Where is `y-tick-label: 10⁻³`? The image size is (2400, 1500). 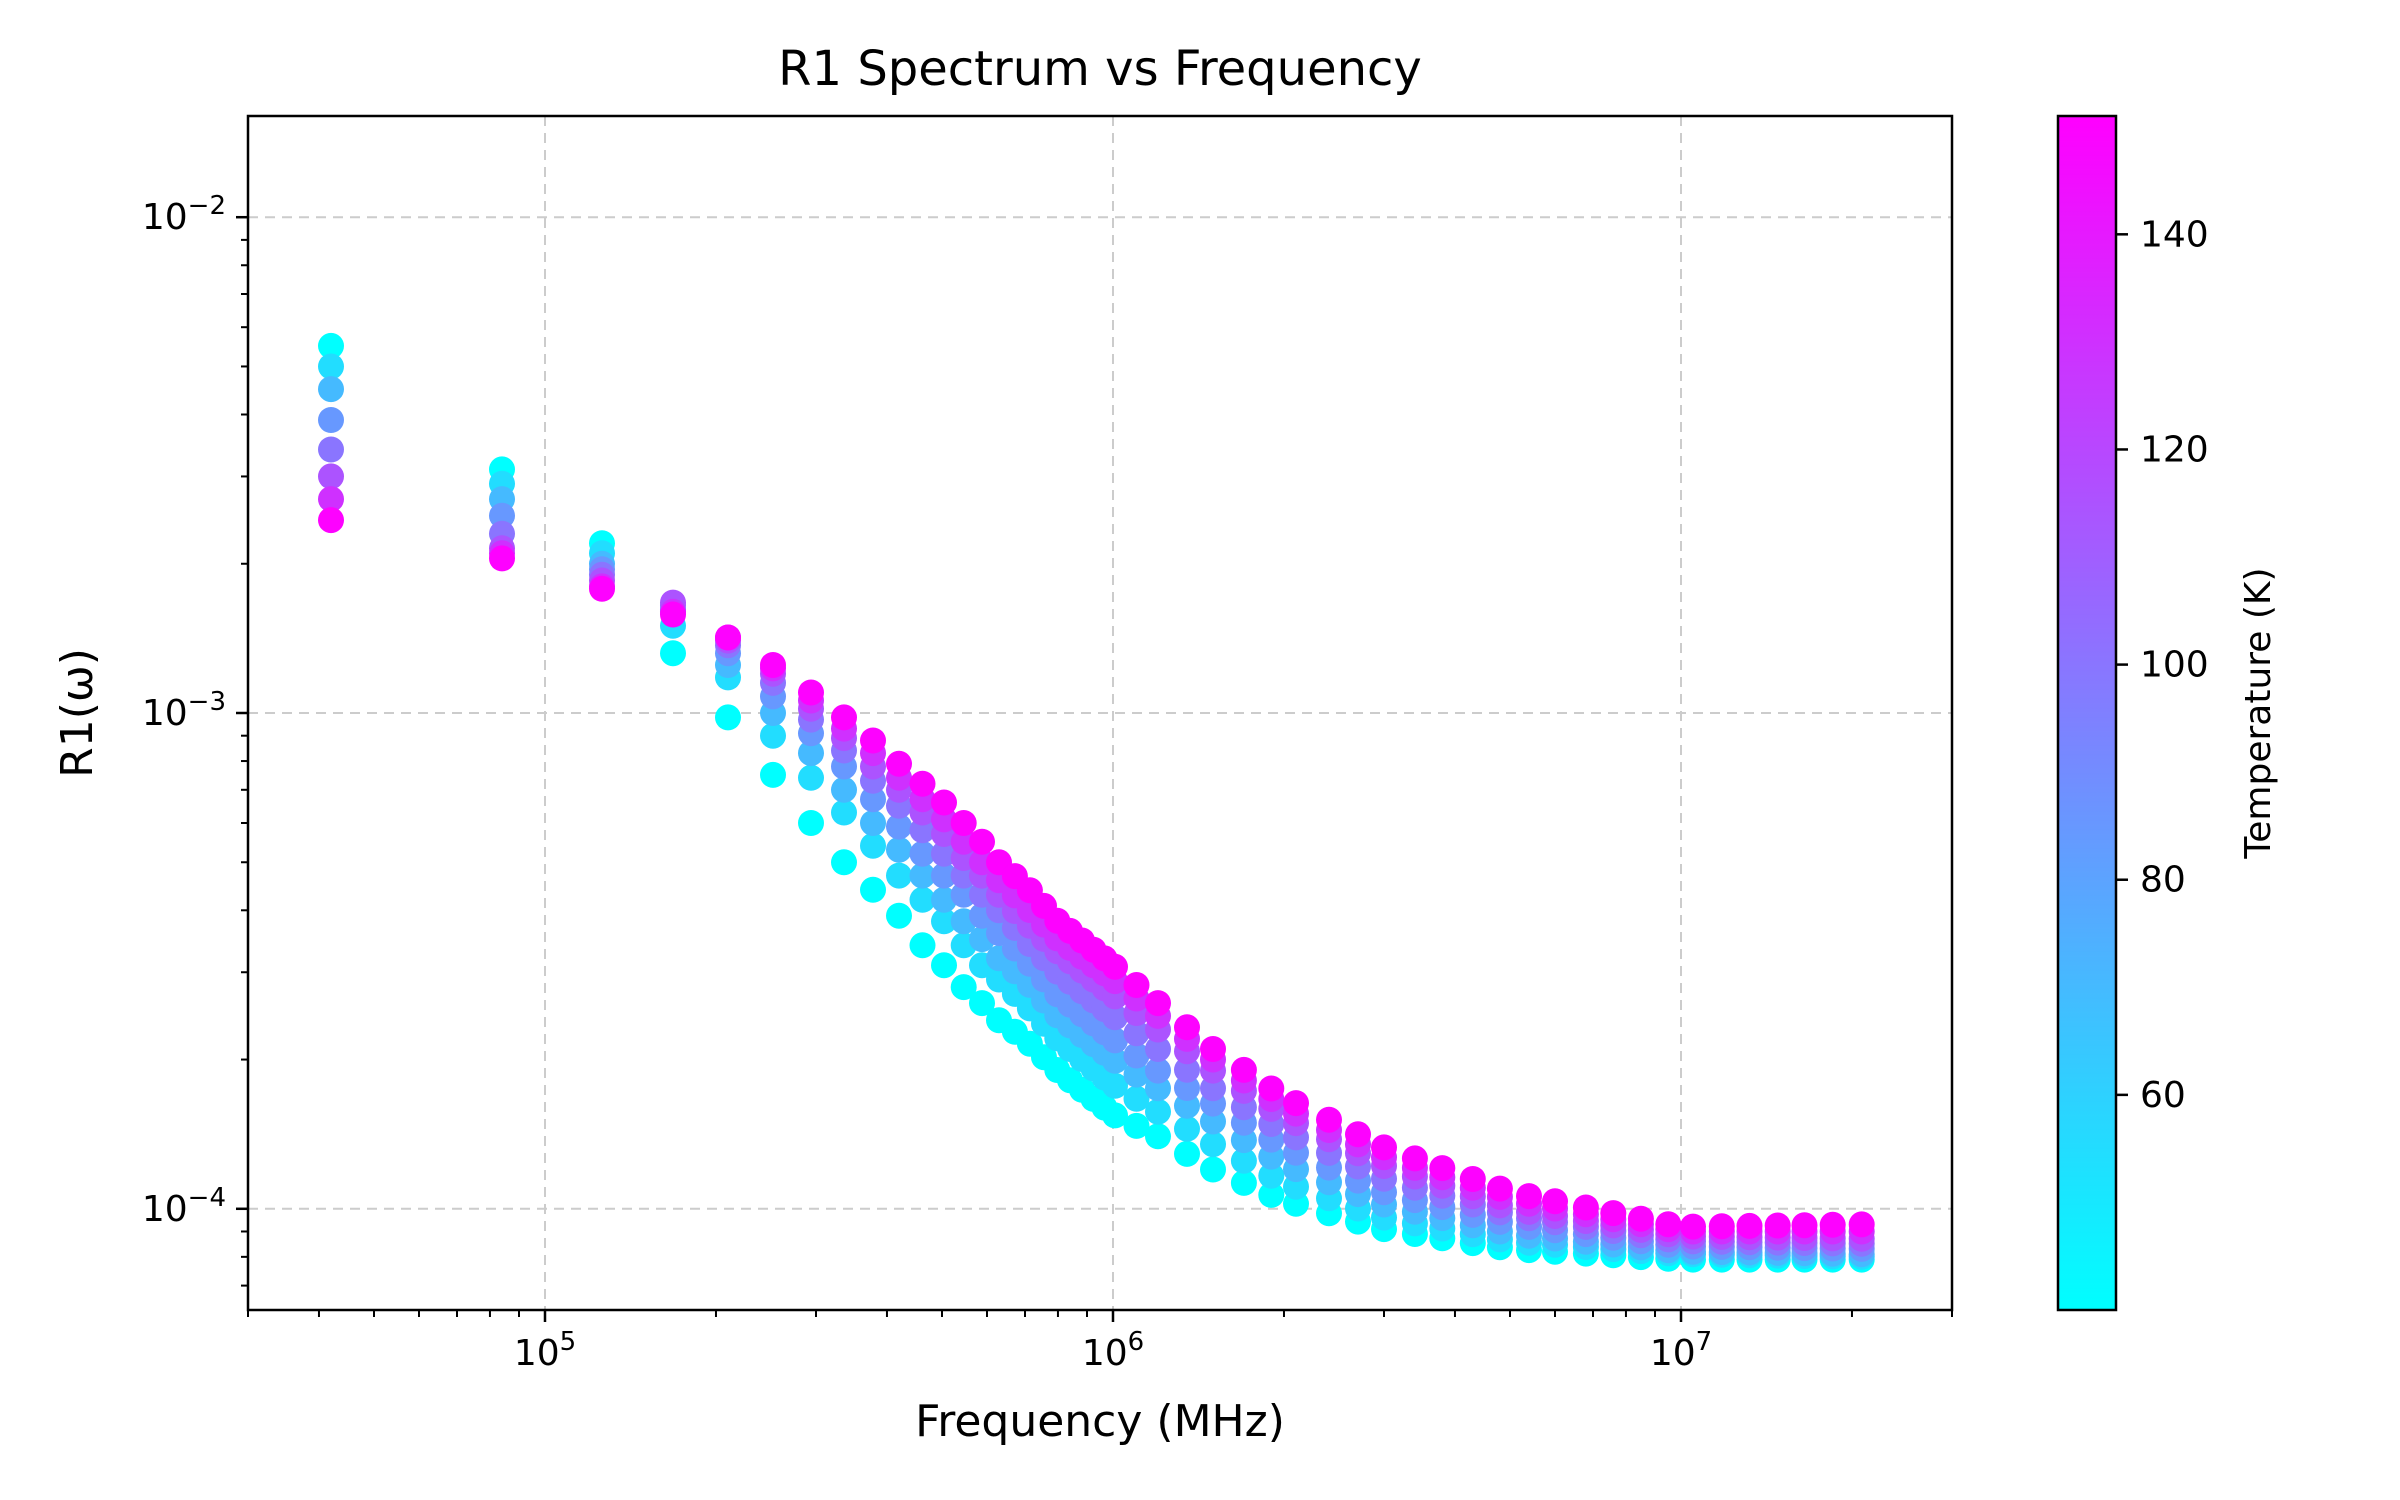 y-tick-label: 10⁻³ is located at coordinates (184, 710).